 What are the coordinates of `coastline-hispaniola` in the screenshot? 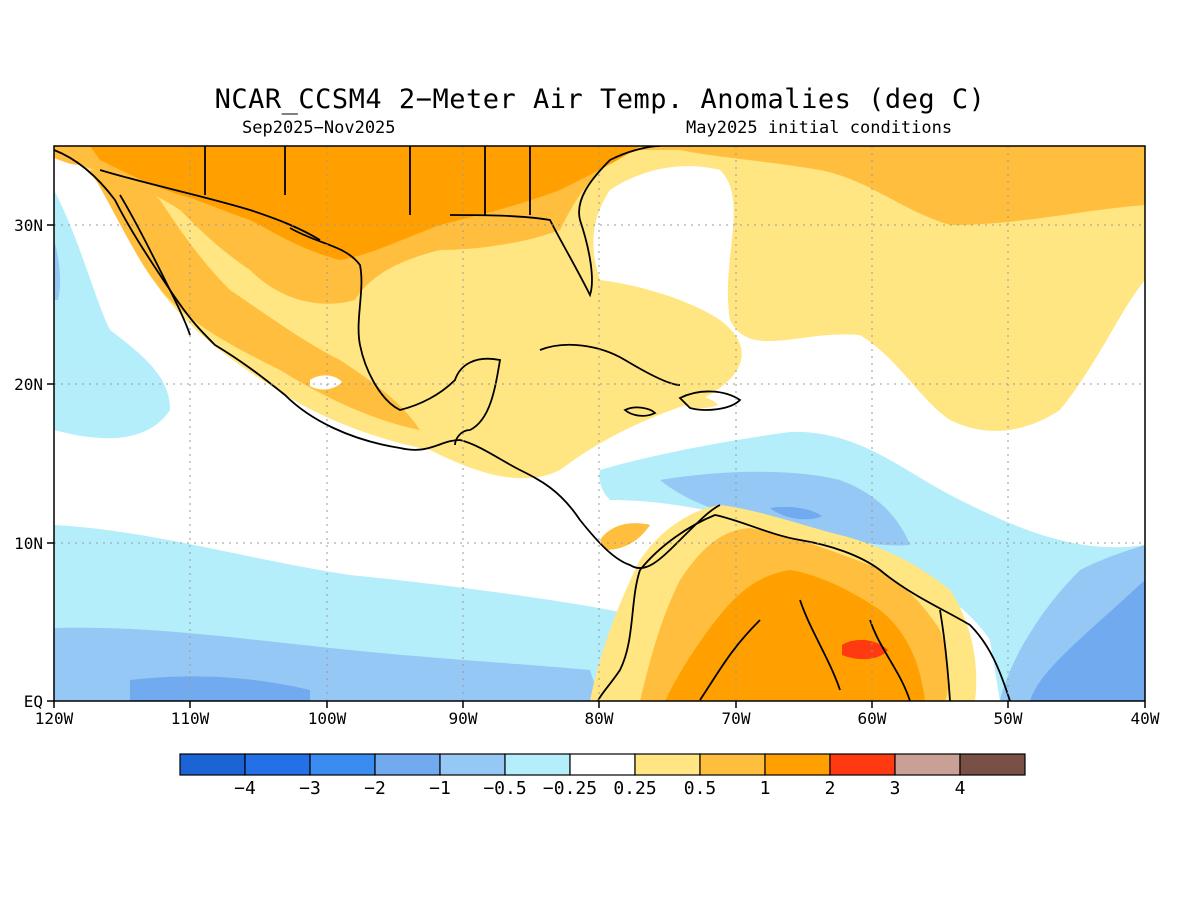 It's located at (710, 400).